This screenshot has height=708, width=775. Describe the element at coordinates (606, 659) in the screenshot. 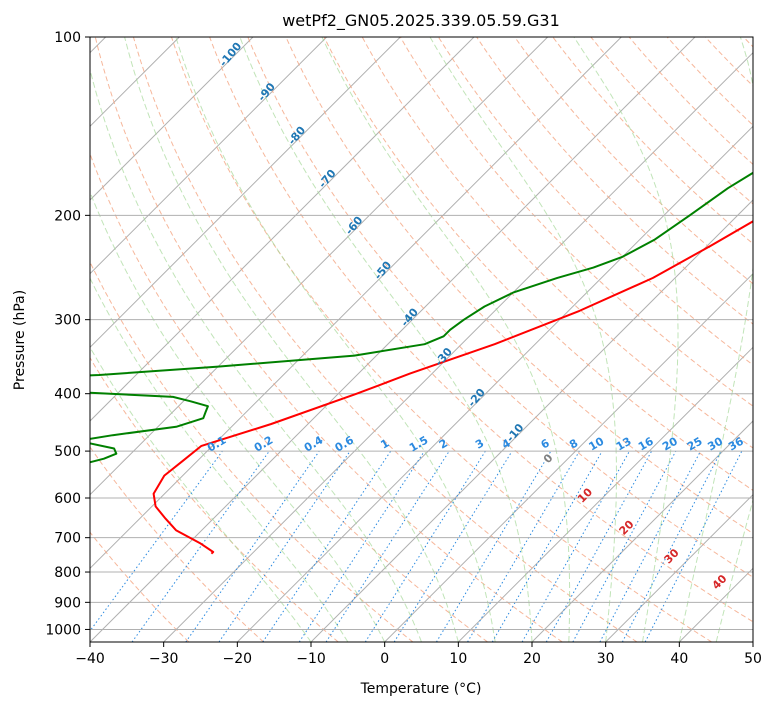

I see `x-tick-label: 30` at that location.